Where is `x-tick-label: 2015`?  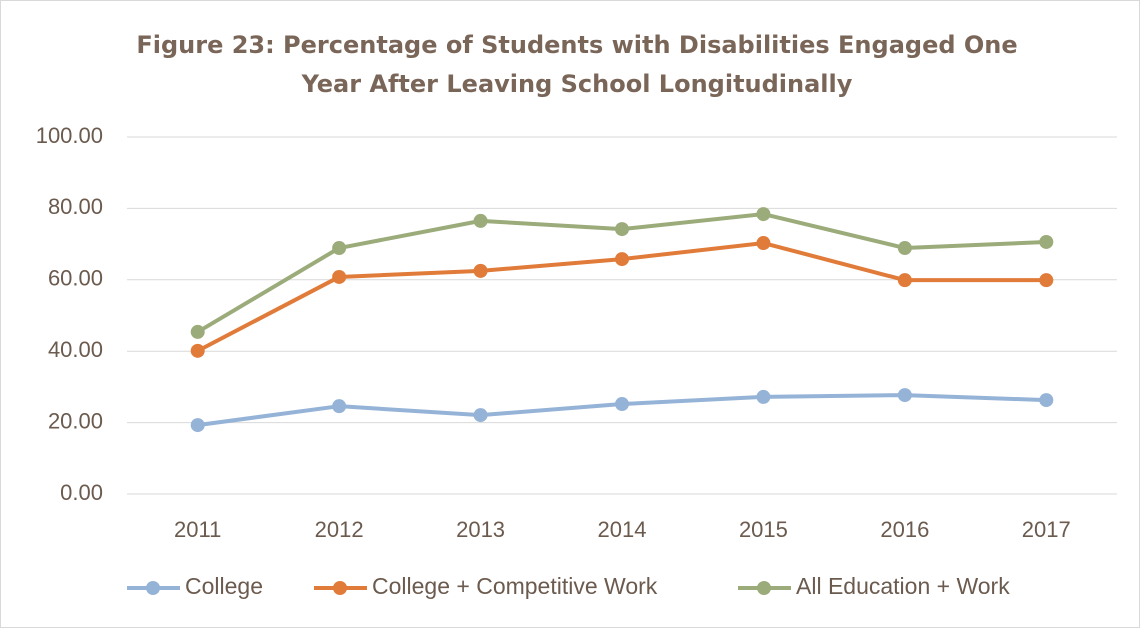
x-tick-label: 2015 is located at coordinates (763, 529).